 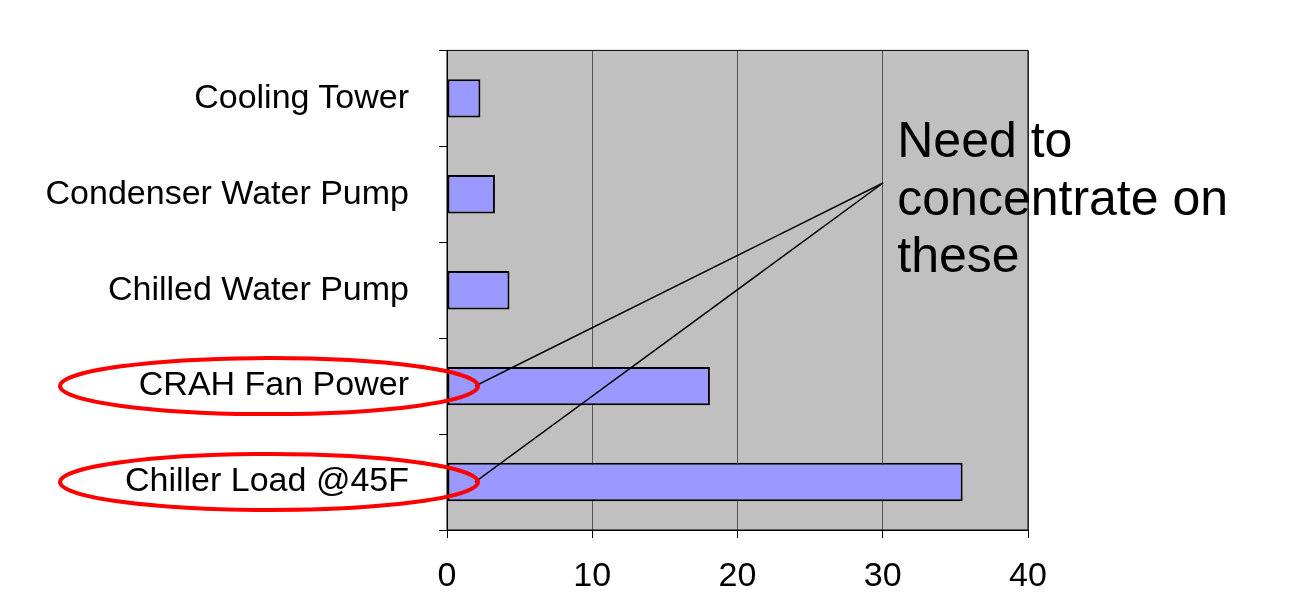 What do you see at coordinates (1028, 573) in the screenshot?
I see `x-tick-label: 40` at bounding box center [1028, 573].